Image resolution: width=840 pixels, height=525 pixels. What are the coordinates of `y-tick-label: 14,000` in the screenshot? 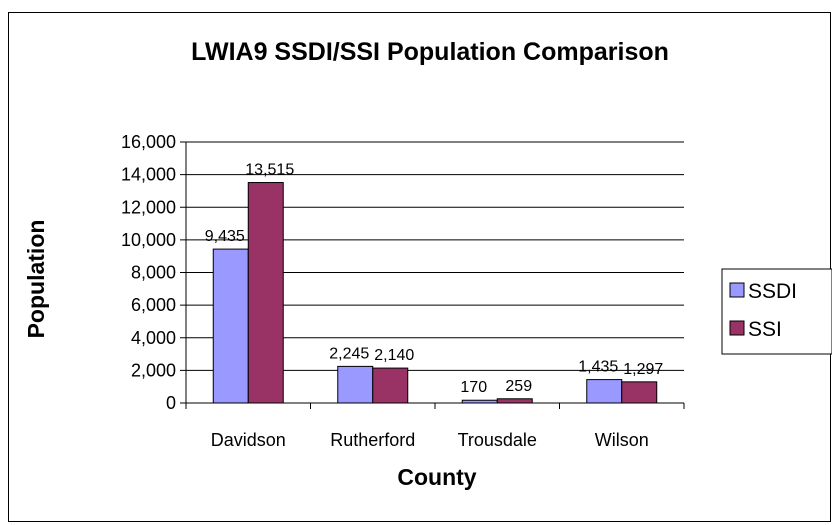 It's located at (148, 175).